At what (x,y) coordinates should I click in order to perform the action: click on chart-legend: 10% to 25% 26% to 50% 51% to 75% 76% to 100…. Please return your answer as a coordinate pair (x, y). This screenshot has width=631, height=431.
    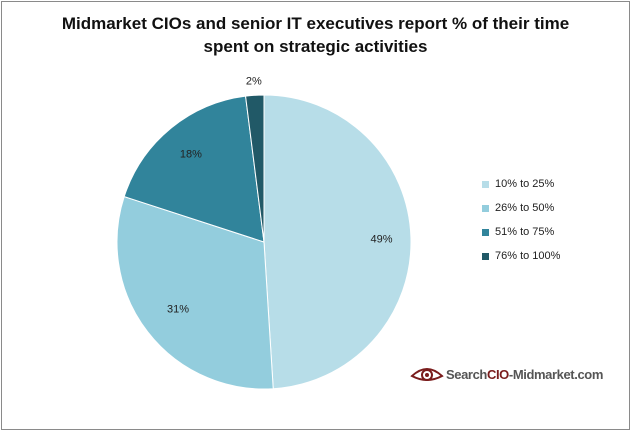
    Looking at the image, I should click on (521, 220).